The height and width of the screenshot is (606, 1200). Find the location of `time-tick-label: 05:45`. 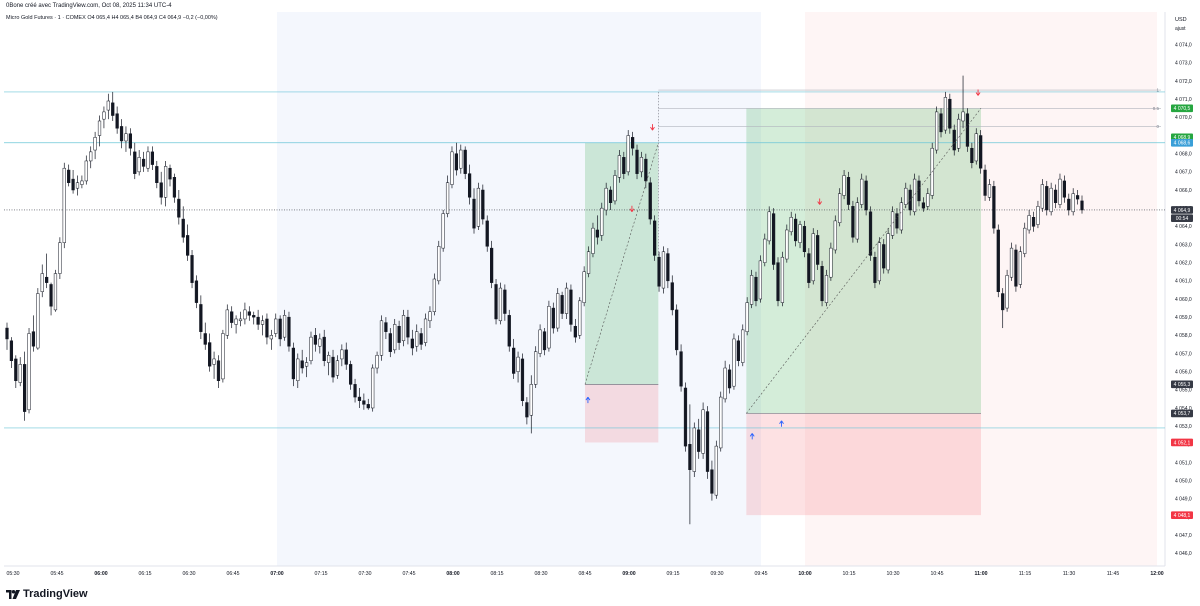

time-tick-label: 05:45 is located at coordinates (57, 574).